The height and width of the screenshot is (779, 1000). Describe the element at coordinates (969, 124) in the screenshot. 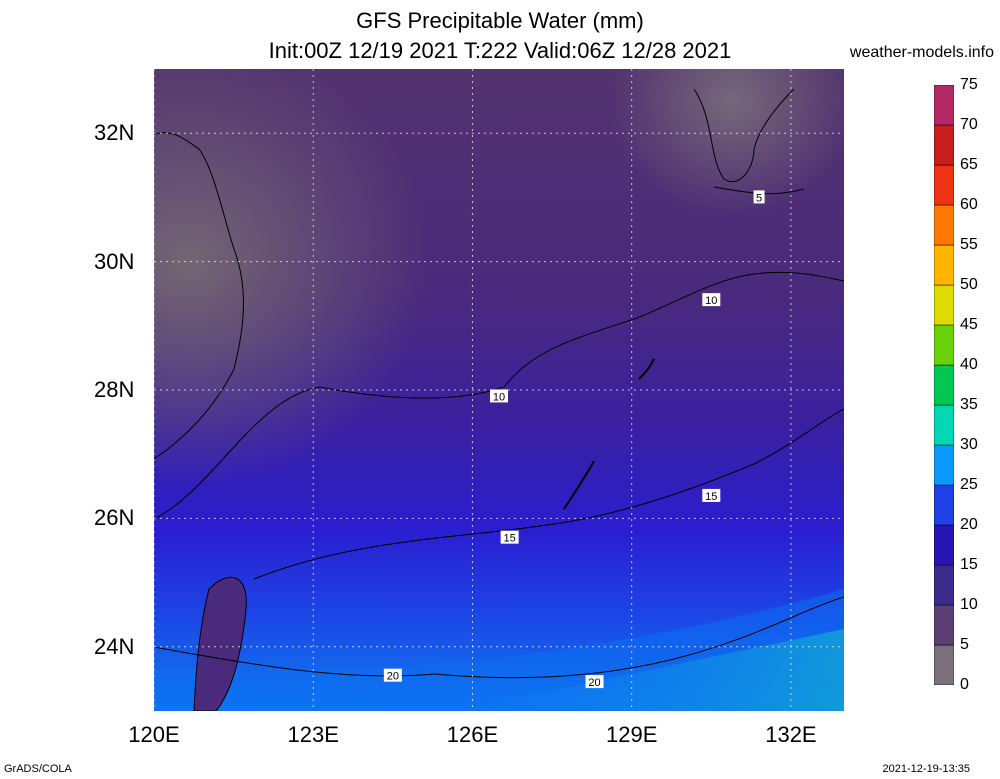

I see `colorbar-label: 70` at that location.